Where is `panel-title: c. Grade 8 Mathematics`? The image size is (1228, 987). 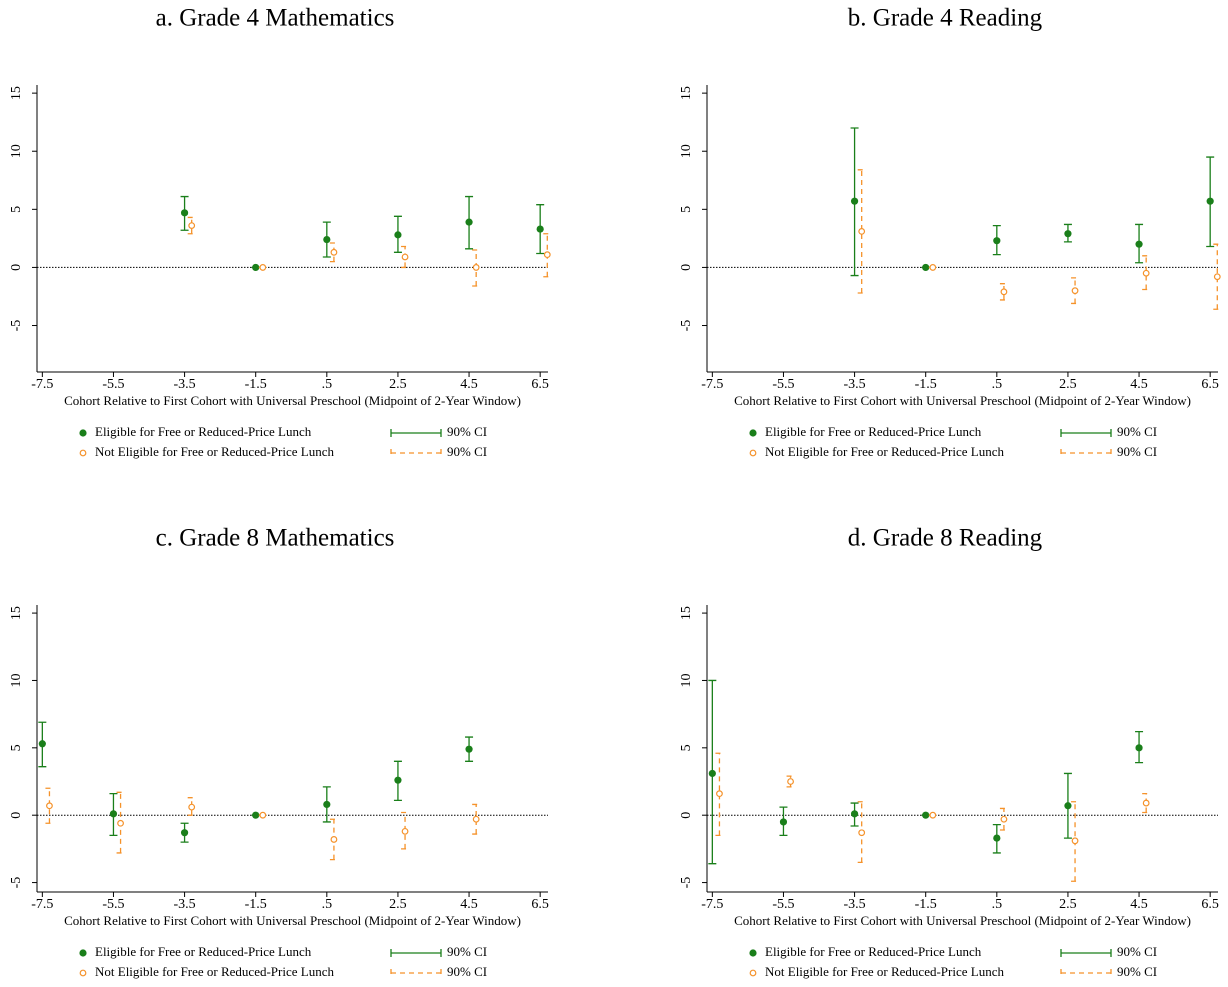
panel-title: c. Grade 8 Mathematics is located at coordinates (275, 538).